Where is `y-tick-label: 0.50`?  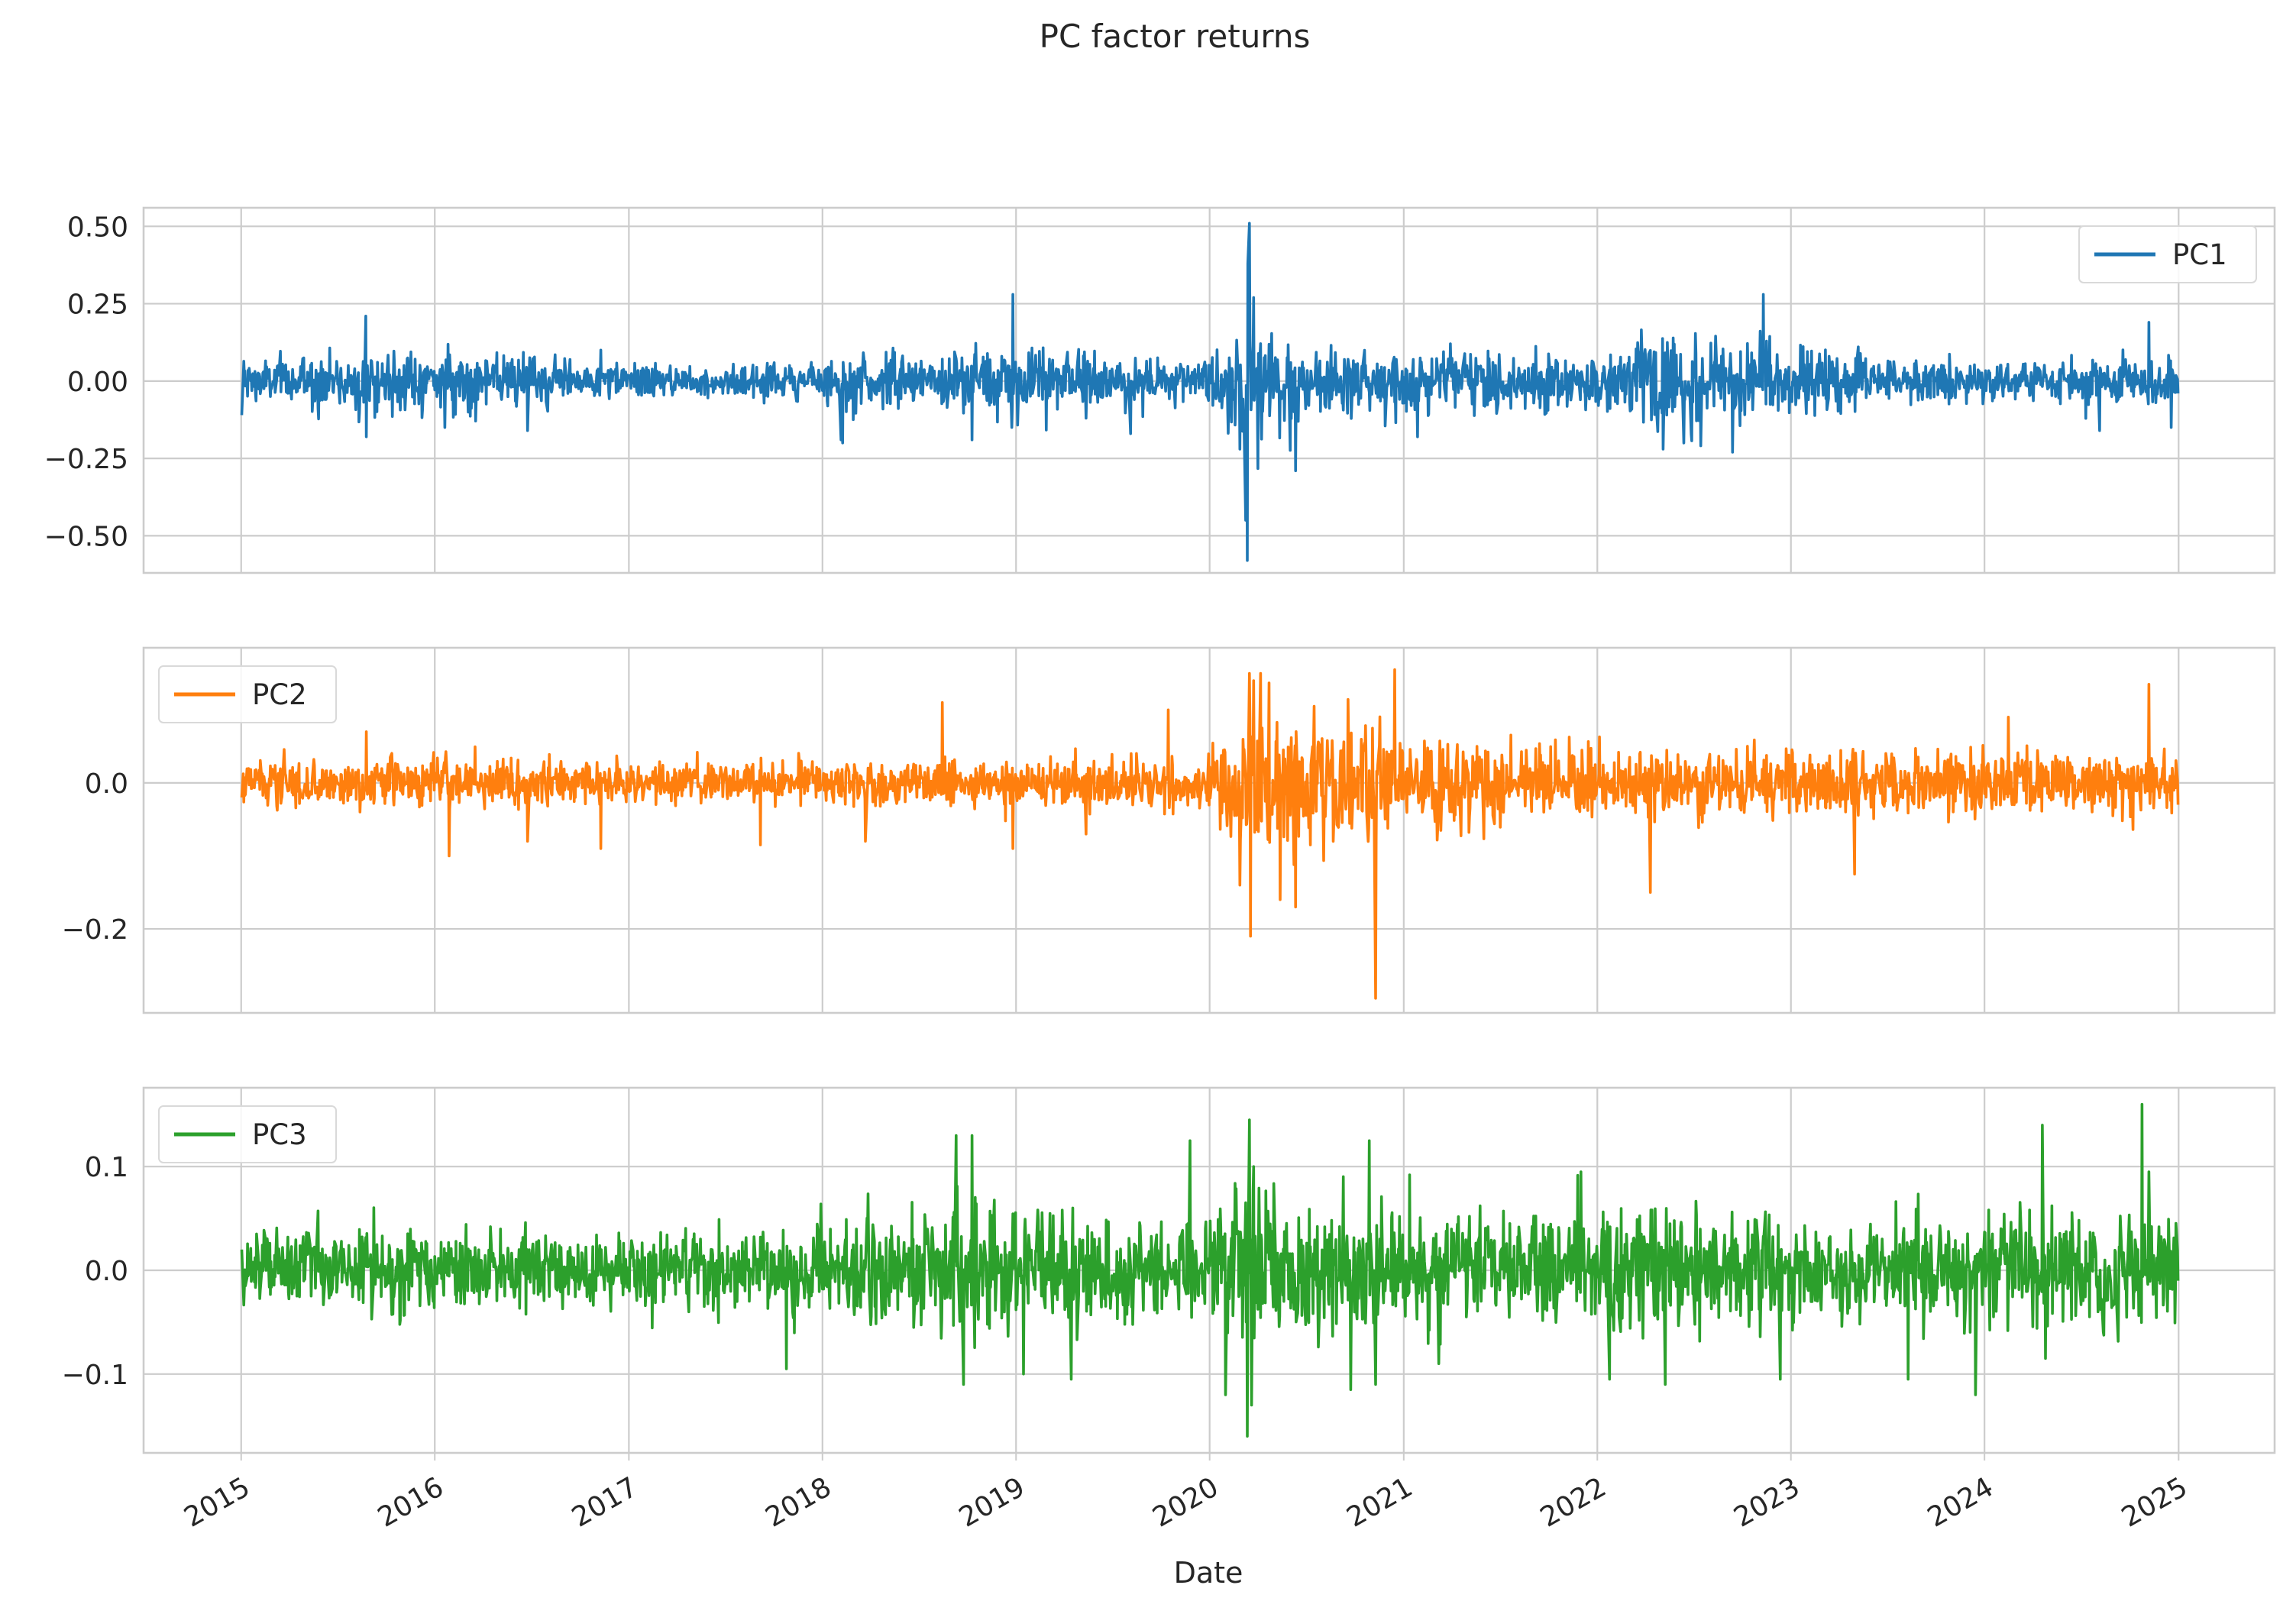
y-tick-label: 0.50 is located at coordinates (97, 227).